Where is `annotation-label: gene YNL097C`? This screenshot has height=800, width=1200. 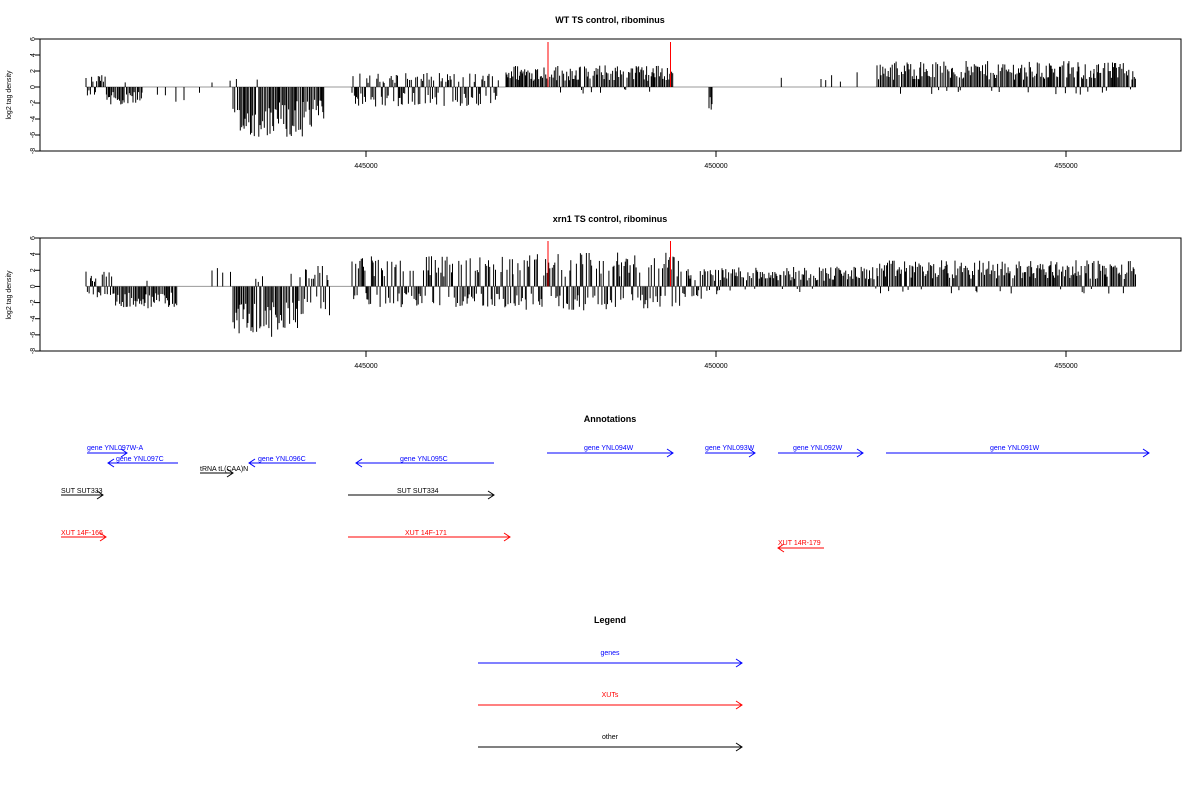 annotation-label: gene YNL097C is located at coordinates (140, 459).